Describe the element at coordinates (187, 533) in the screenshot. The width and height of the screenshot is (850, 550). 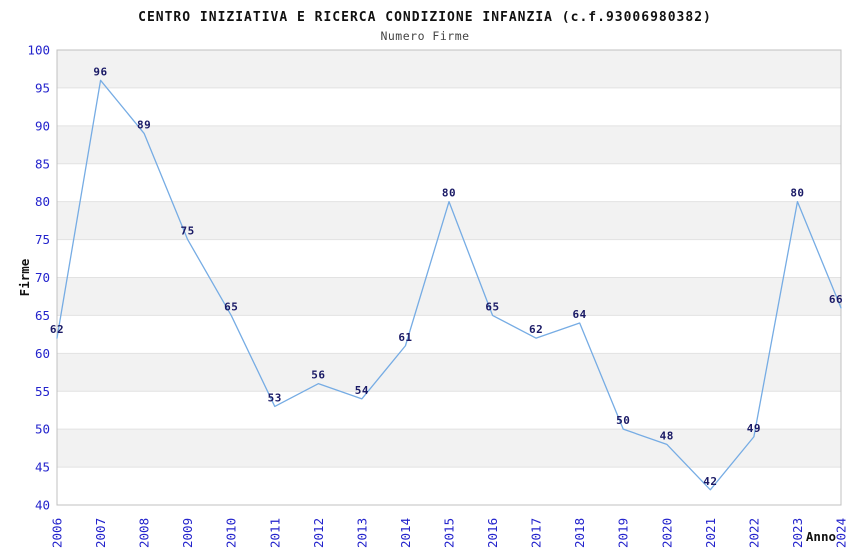
I see `x-tick-label: 2009` at that location.